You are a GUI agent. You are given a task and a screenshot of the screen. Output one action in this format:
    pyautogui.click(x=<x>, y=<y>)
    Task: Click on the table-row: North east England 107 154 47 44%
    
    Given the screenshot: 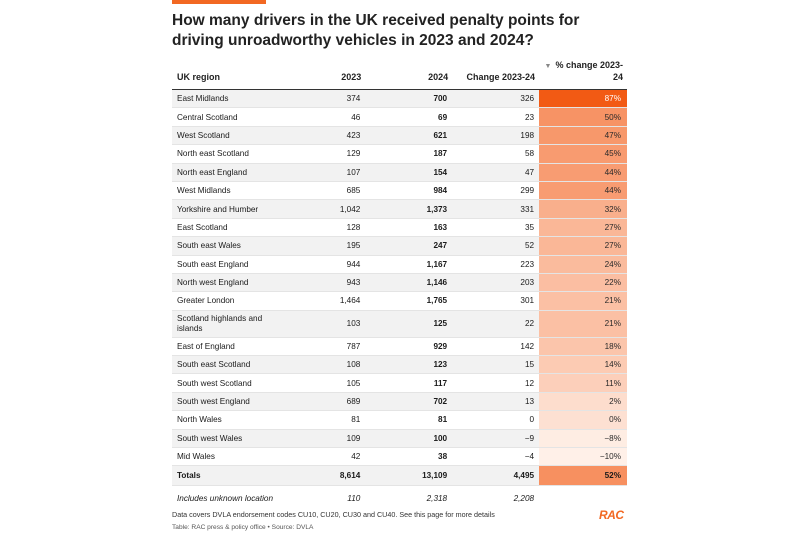 What is the action you would take?
    pyautogui.click(x=399, y=172)
    